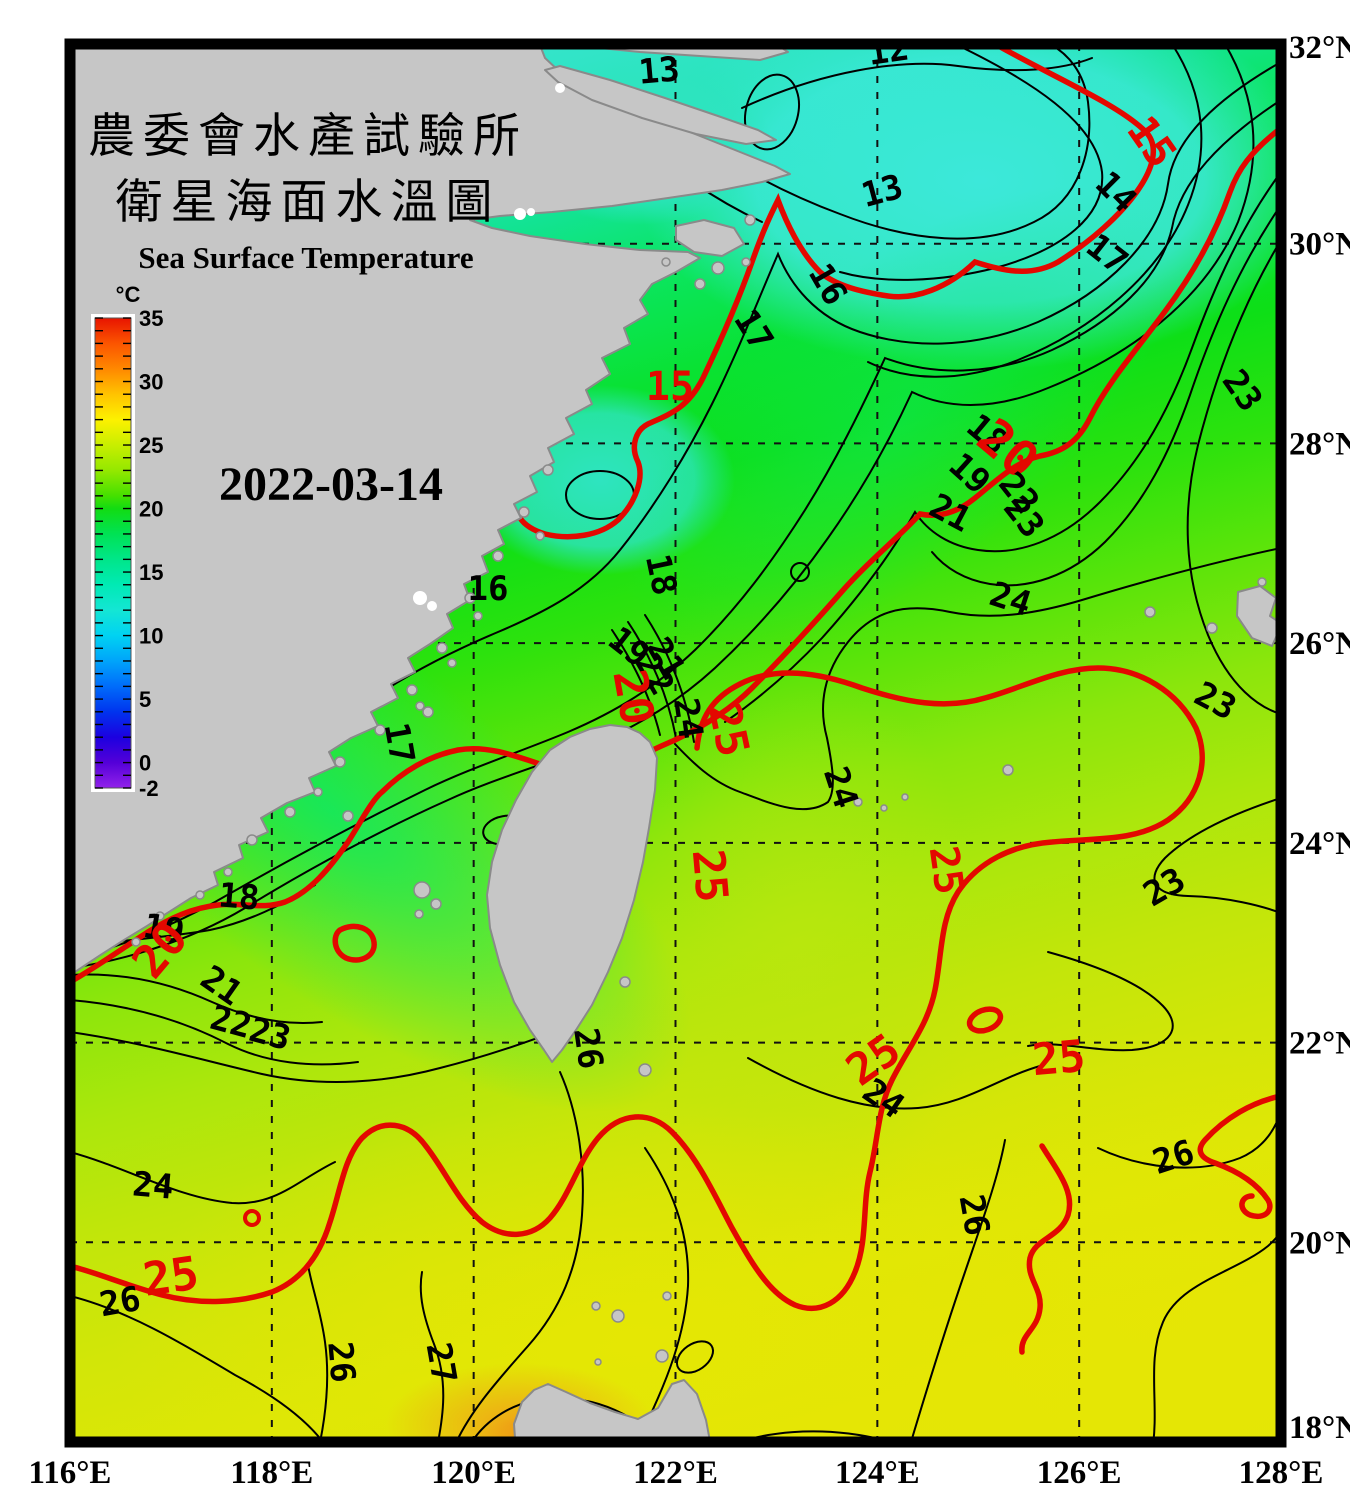 The height and width of the screenshot is (1500, 1350). I want to click on lat-label-22: 22°N, so click(1319, 1044).